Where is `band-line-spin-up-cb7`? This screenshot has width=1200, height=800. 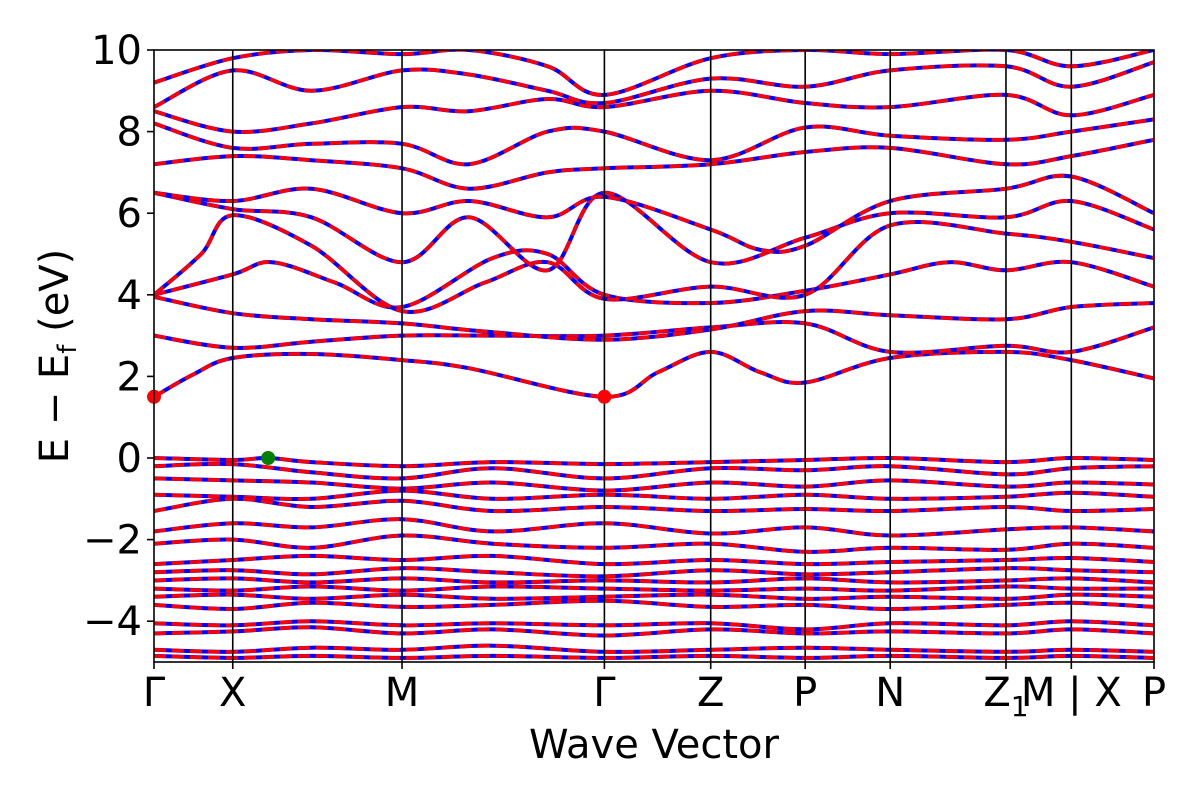 band-line-spin-up-cb7 is located at coordinates (654, 213).